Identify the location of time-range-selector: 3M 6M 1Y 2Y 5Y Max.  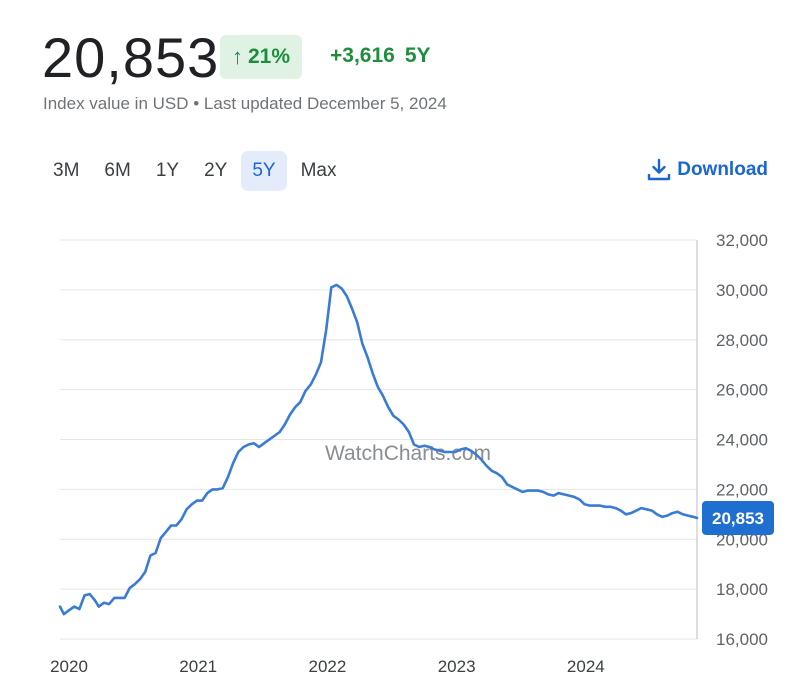
(196, 171).